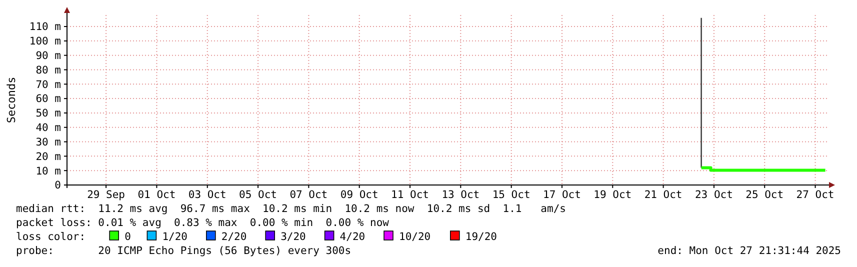  What do you see at coordinates (48, 156) in the screenshot?
I see `y-tick-label: 20 m` at bounding box center [48, 156].